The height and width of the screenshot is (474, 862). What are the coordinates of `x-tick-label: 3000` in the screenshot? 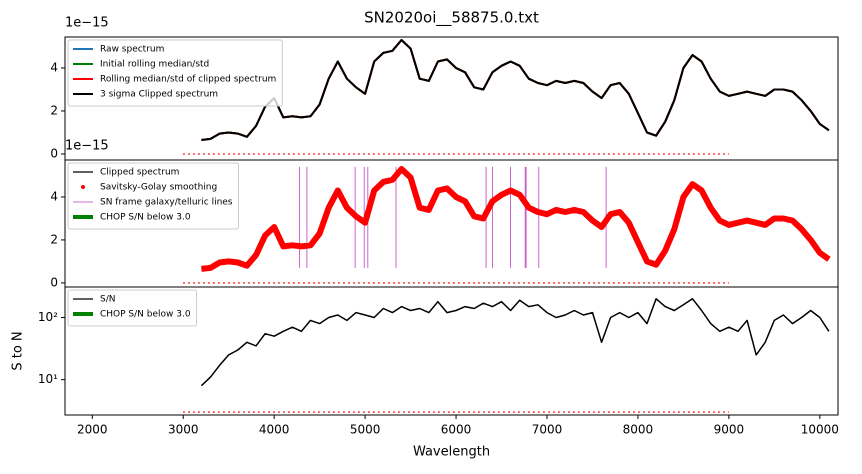 It's located at (183, 430).